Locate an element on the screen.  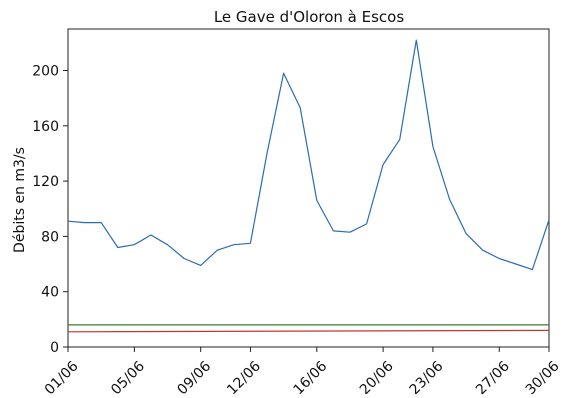
chart-title: Le Gave d'Oloron à Escos is located at coordinates (309, 17).